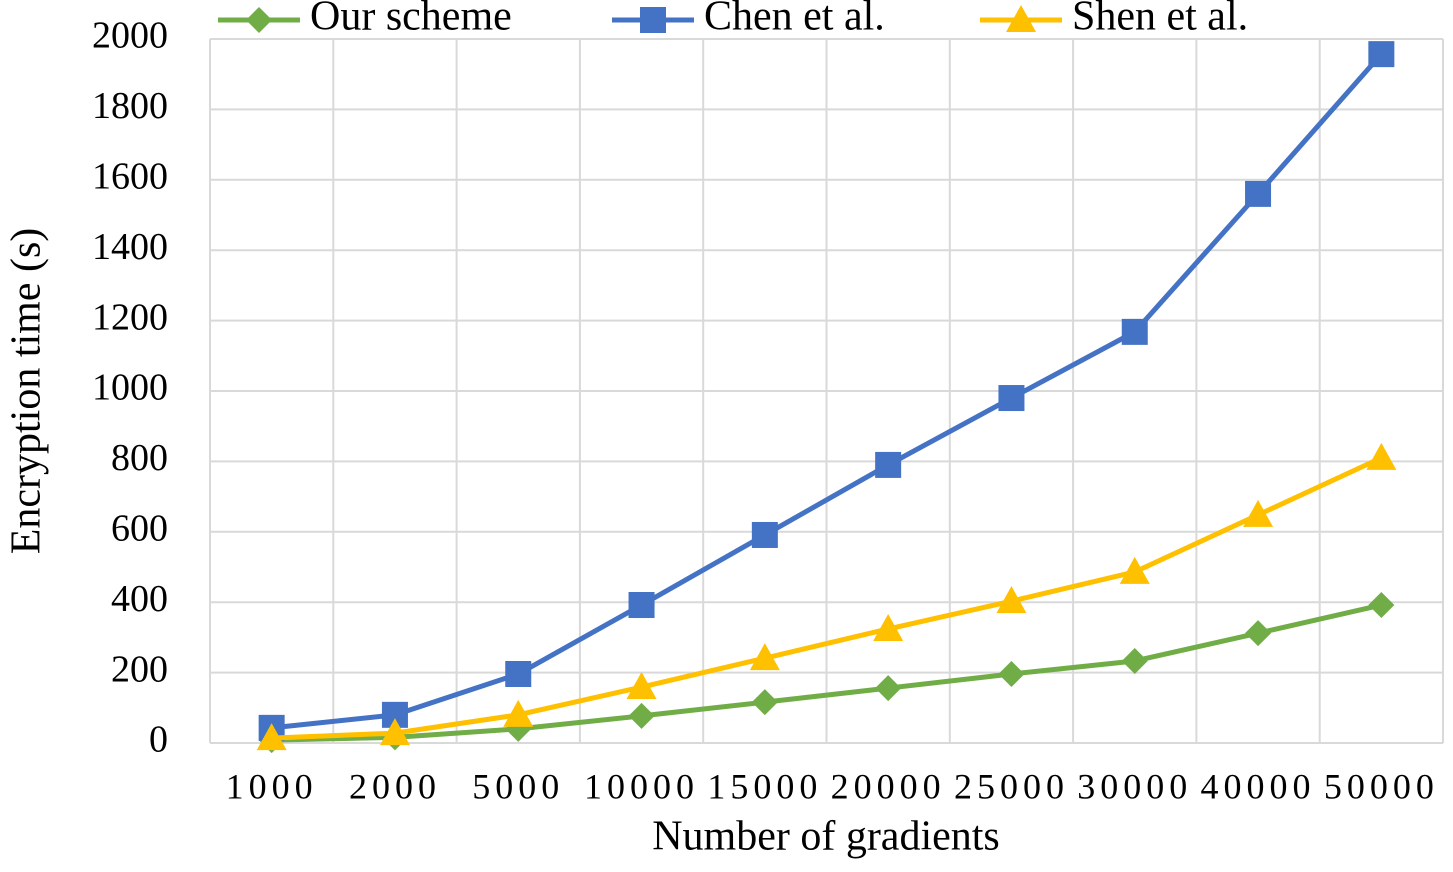 The width and height of the screenshot is (1453, 872). I want to click on y-axis-title: Encryption time (s), so click(27, 391).